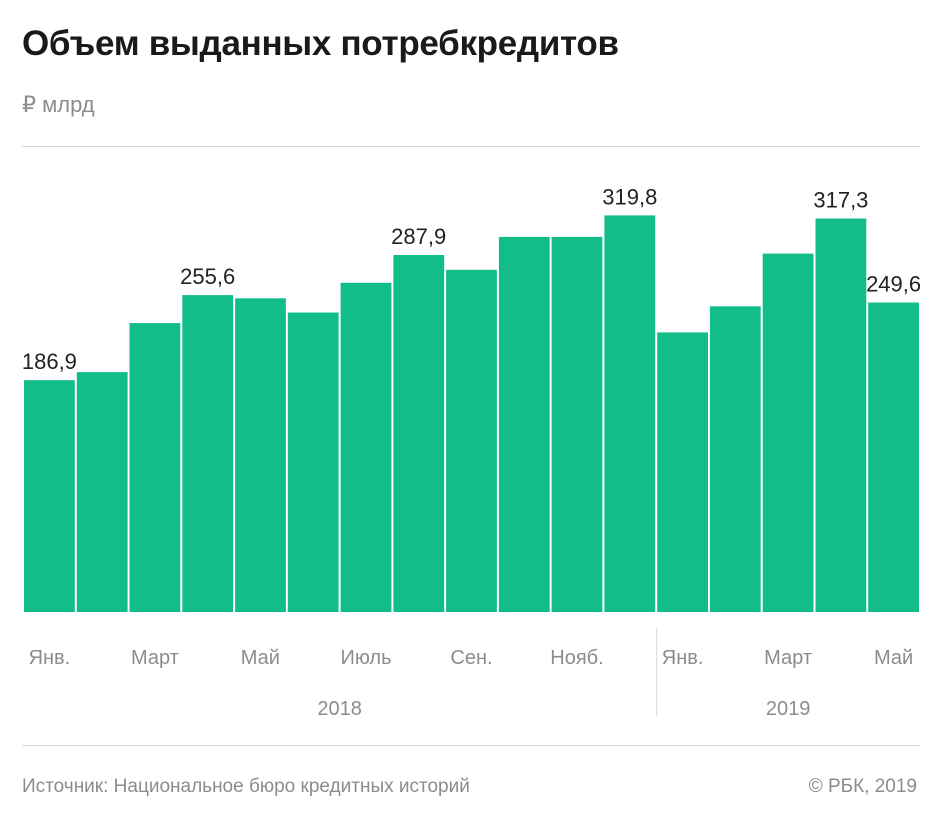 This screenshot has height=826, width=945. Describe the element at coordinates (840, 200) in the screenshot. I see `data-label: 317,3` at that location.